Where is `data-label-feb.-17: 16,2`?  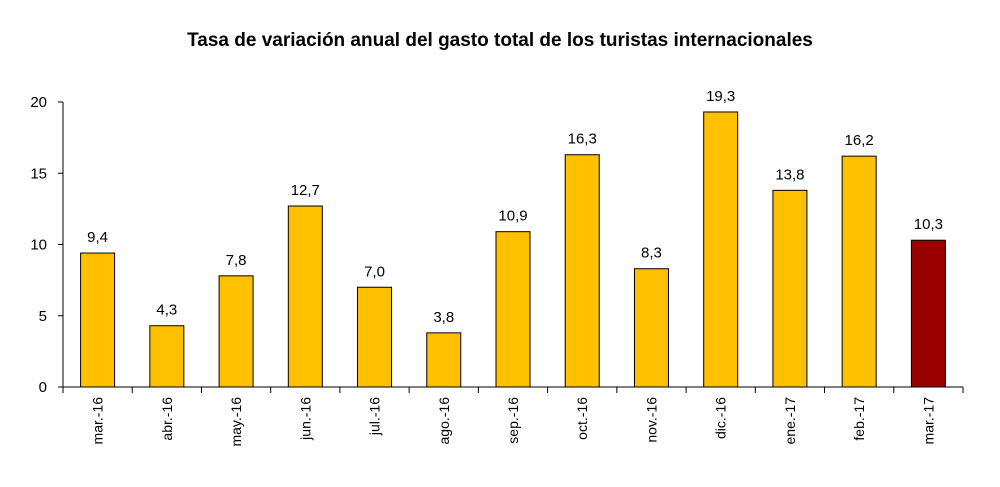 data-label-feb.-17: 16,2 is located at coordinates (859, 140).